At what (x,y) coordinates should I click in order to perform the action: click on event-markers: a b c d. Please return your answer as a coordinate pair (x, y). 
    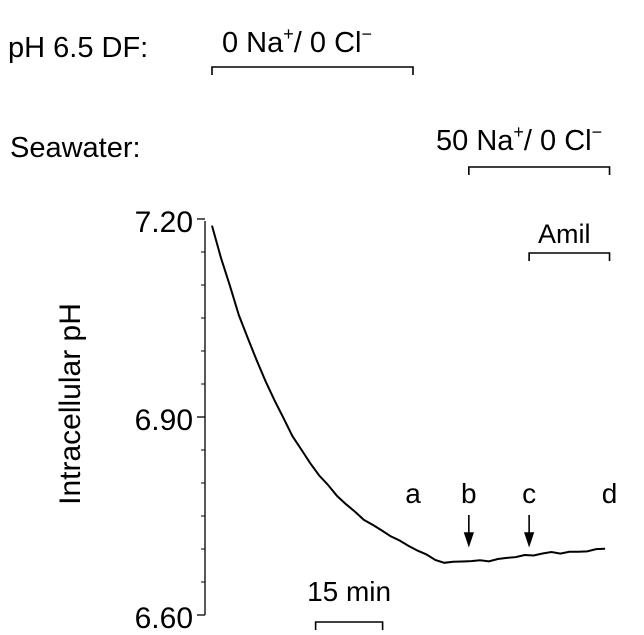
    Looking at the image, I should click on (511, 513).